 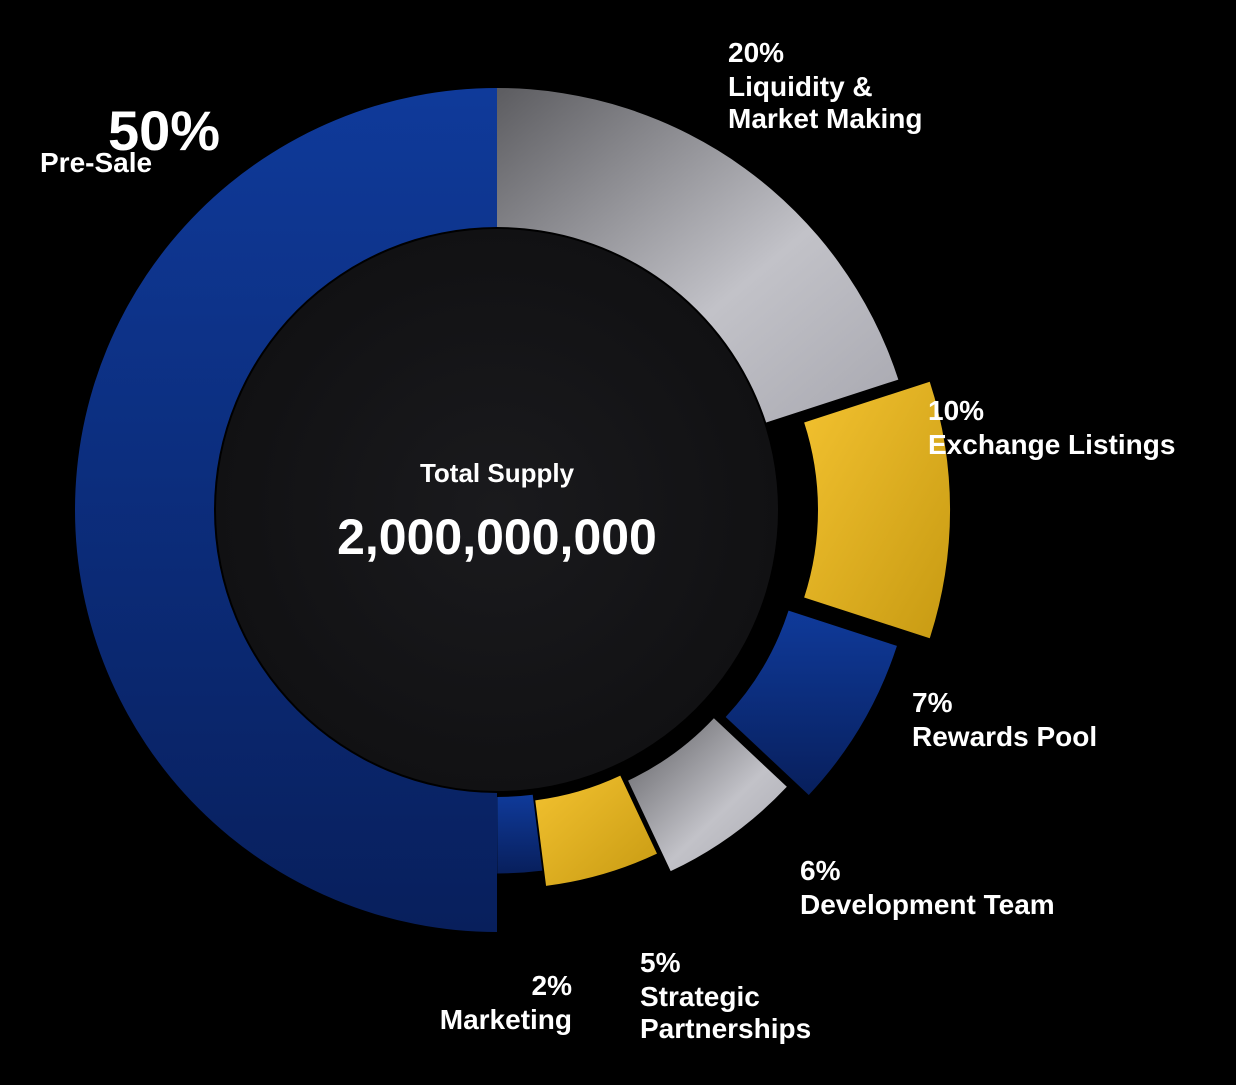 I want to click on slice-name-label: Development Team, so click(x=927, y=904).